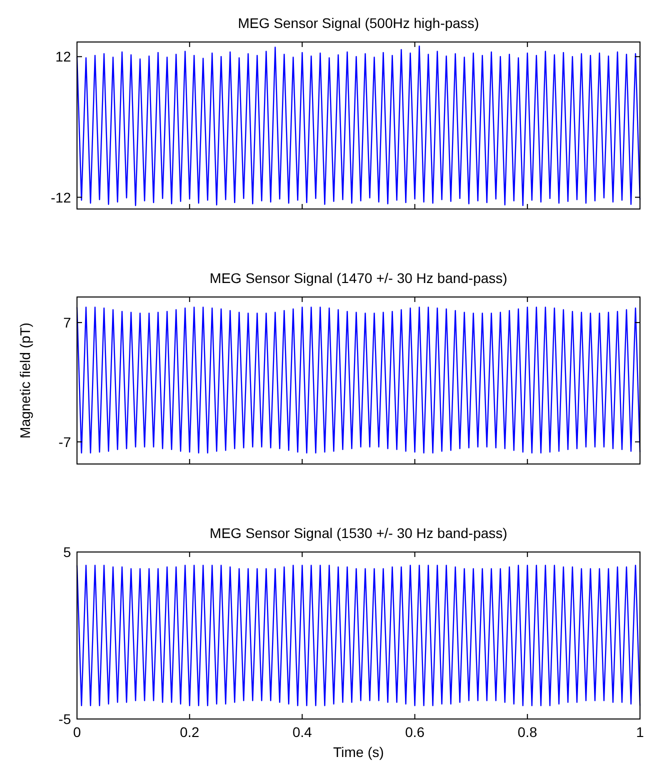  What do you see at coordinates (67, 552) in the screenshot?
I see `y-tick-label: 5` at bounding box center [67, 552].